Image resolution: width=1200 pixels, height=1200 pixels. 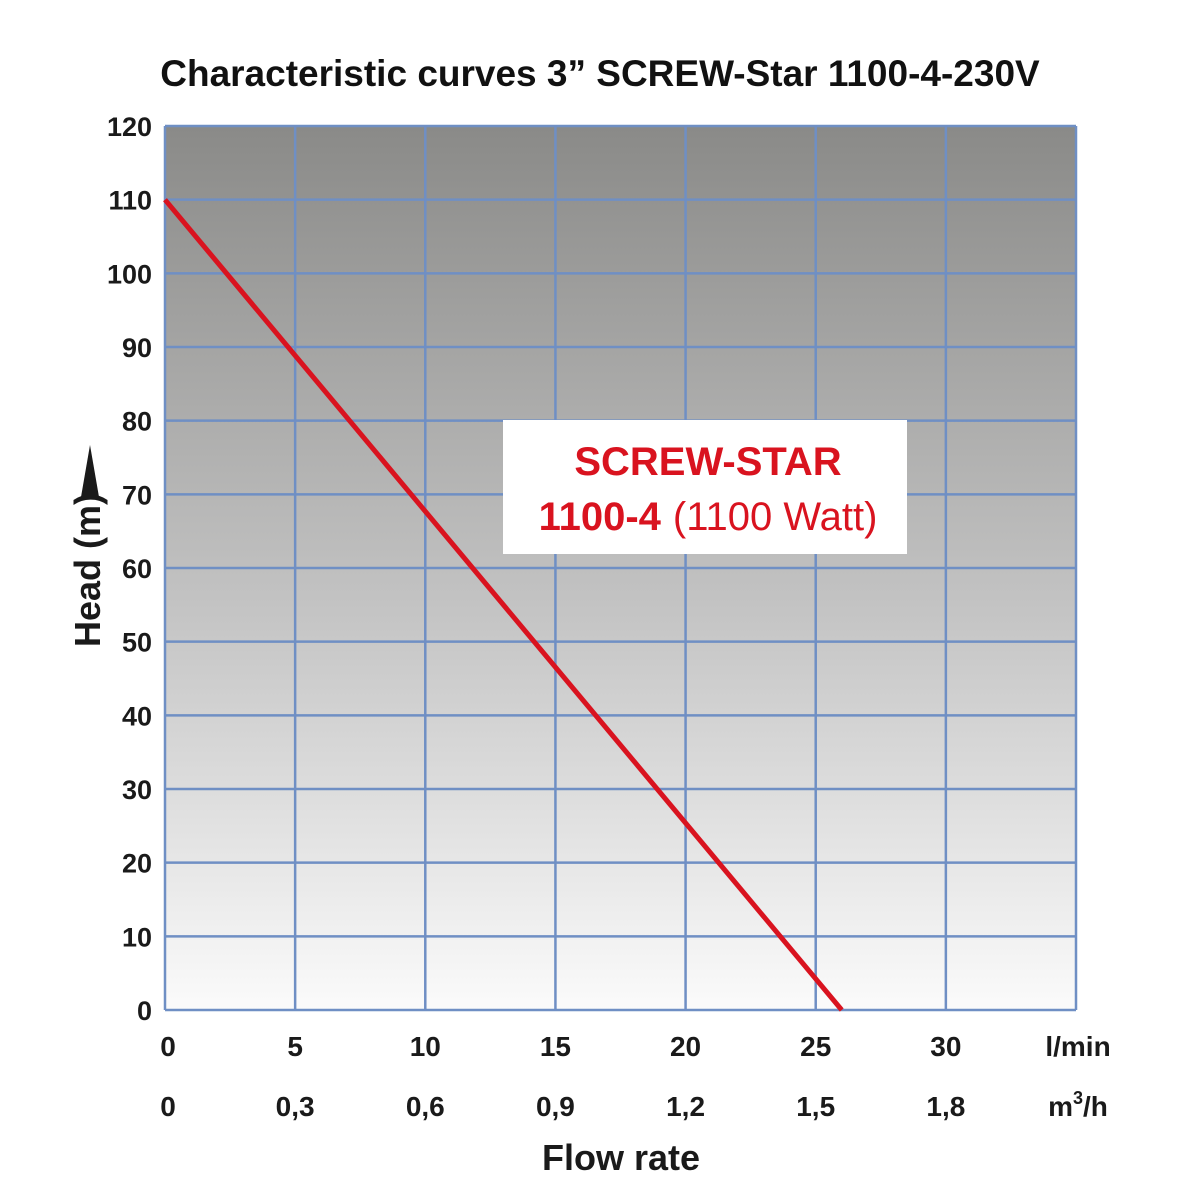 I want to click on y-tick-labels: 0 10 20 30 40 50 60 70 80 90 100 110 120, so click(x=129, y=569).